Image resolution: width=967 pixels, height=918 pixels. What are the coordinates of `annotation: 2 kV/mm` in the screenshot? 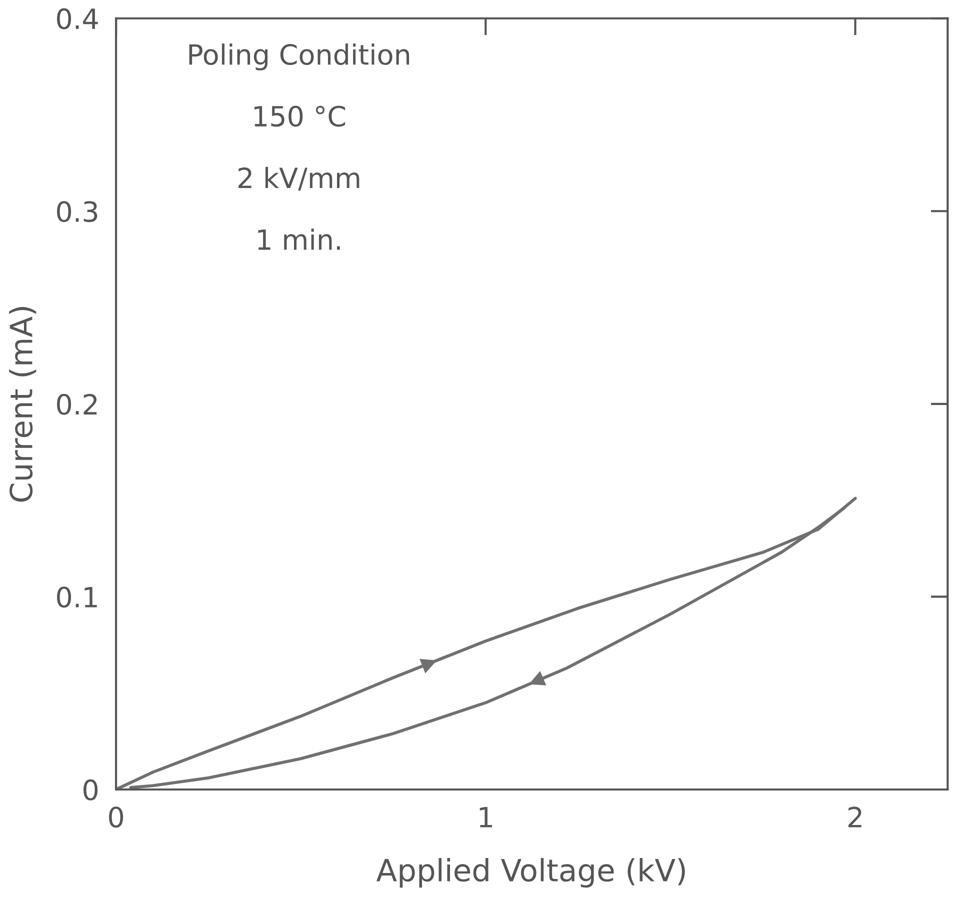 It's located at (299, 178).